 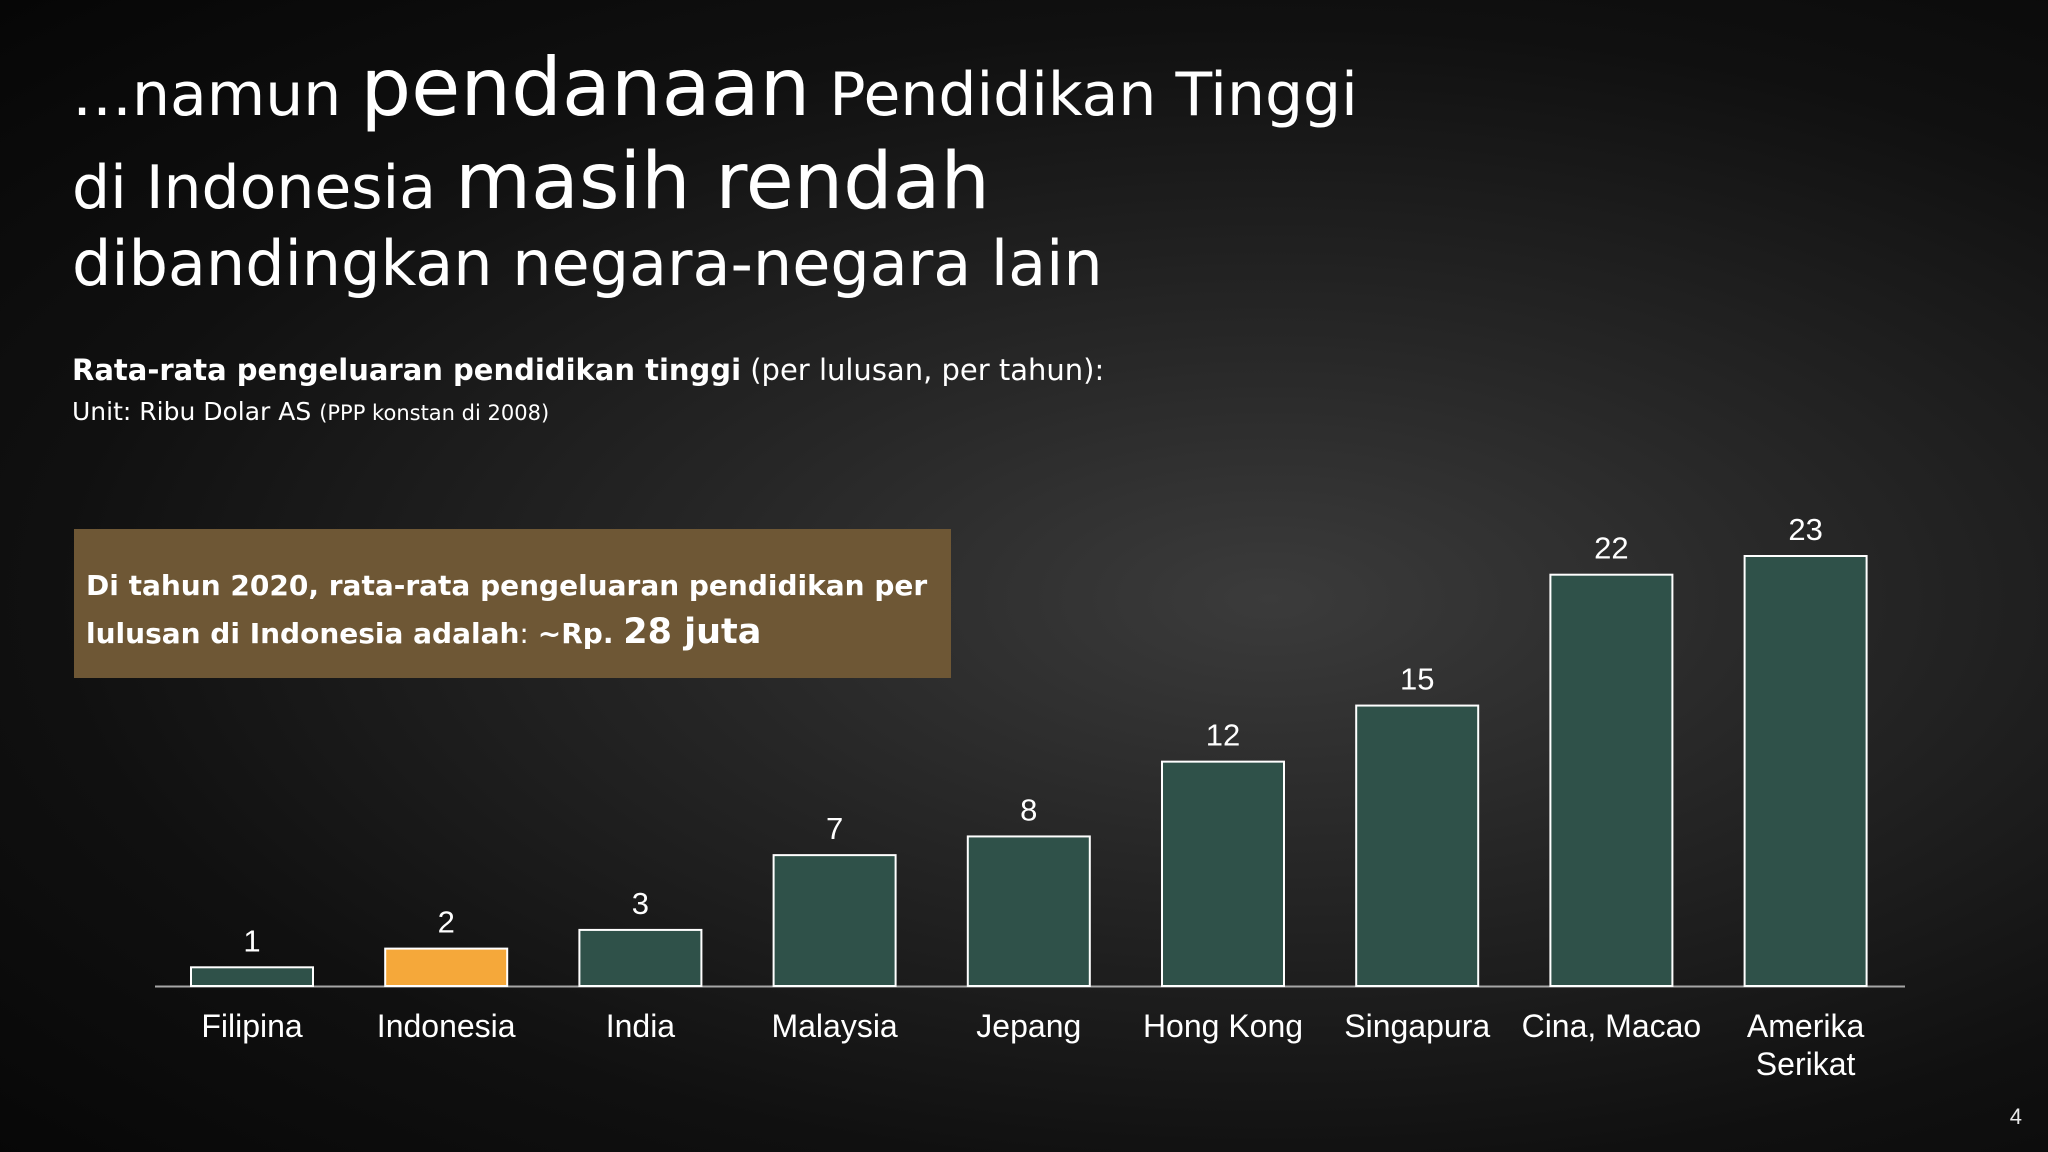 I want to click on bar-amerika-serikat, so click(x=1805, y=771).